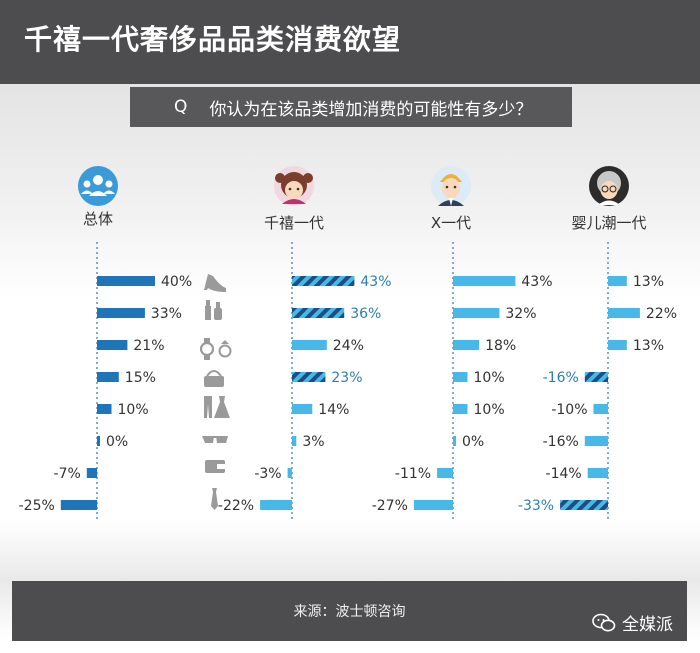  Describe the element at coordinates (215, 439) in the screenshot. I see `sunglasses-icon` at that location.